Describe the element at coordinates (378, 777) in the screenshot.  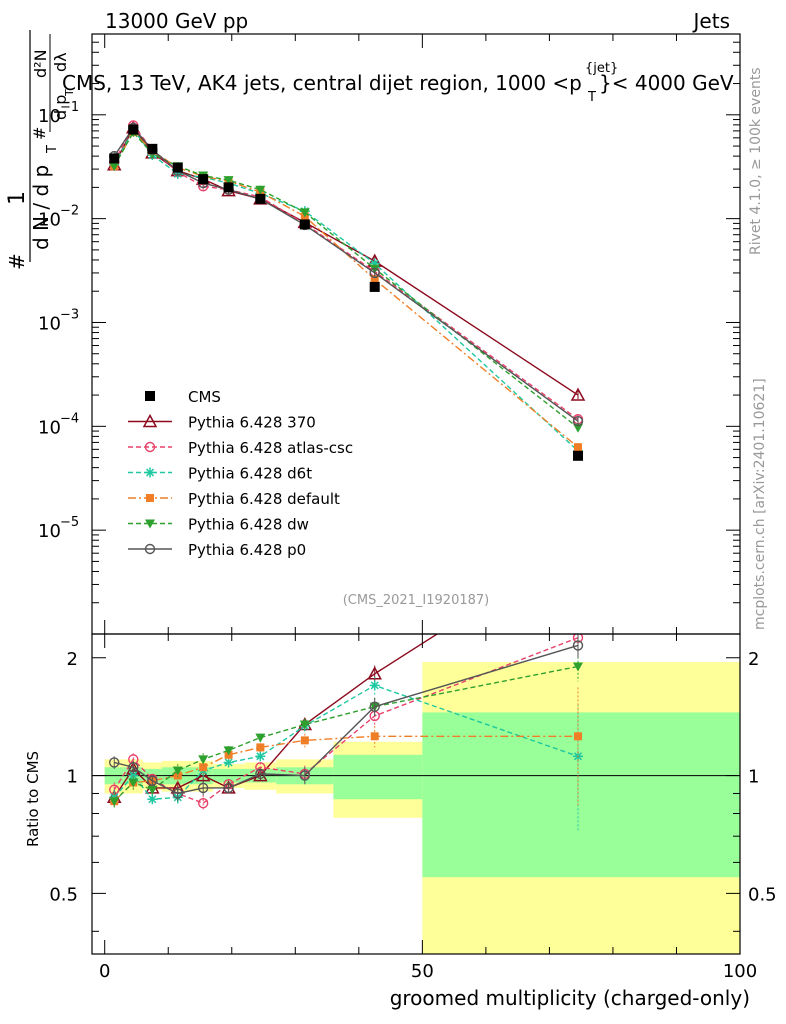
I see `stat-uncertainty-band` at that location.